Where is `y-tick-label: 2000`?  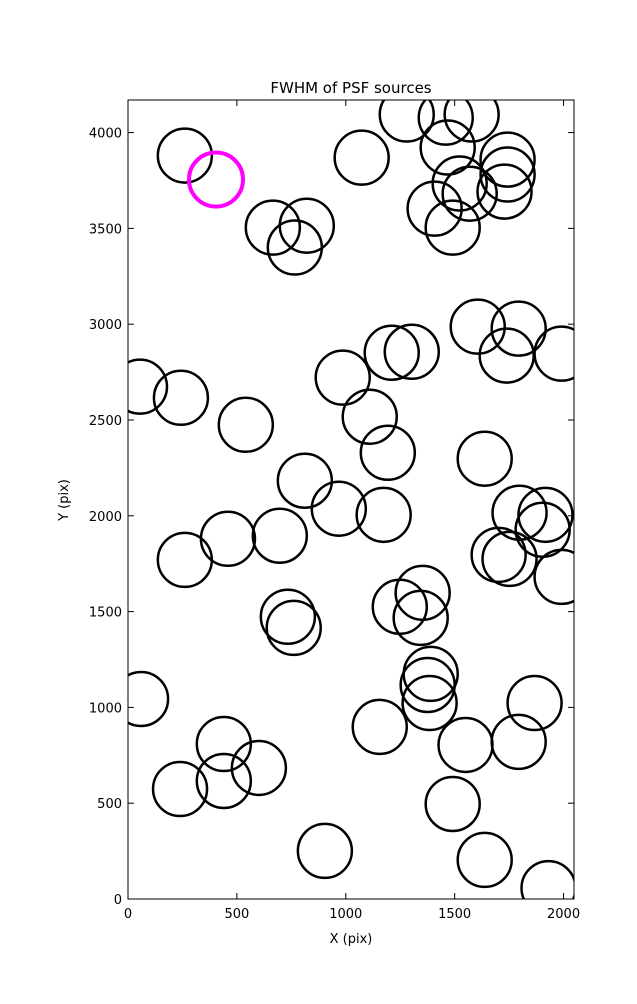
y-tick-label: 2000 is located at coordinates (105, 517).